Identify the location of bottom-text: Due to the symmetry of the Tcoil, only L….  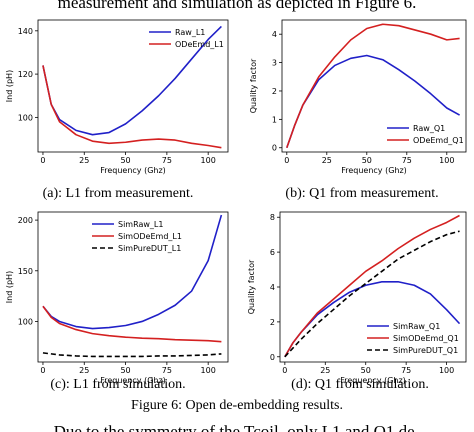
(237, 427).